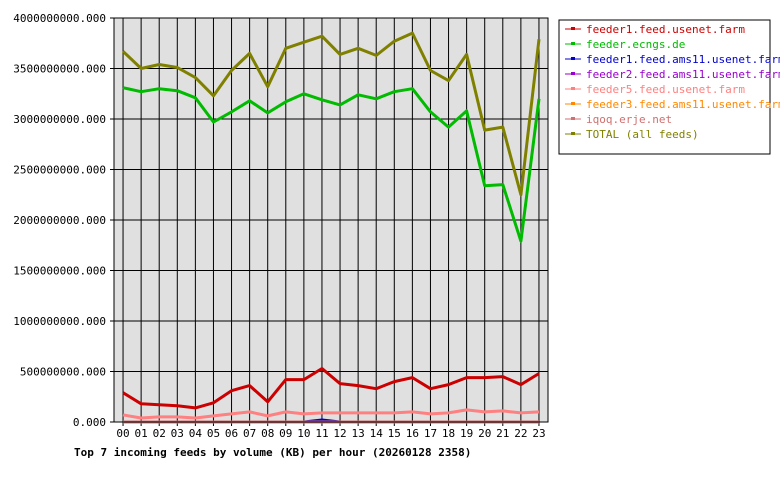  What do you see at coordinates (59, 170) in the screenshot?
I see `y-tick-label: 2500000000.000` at bounding box center [59, 170].